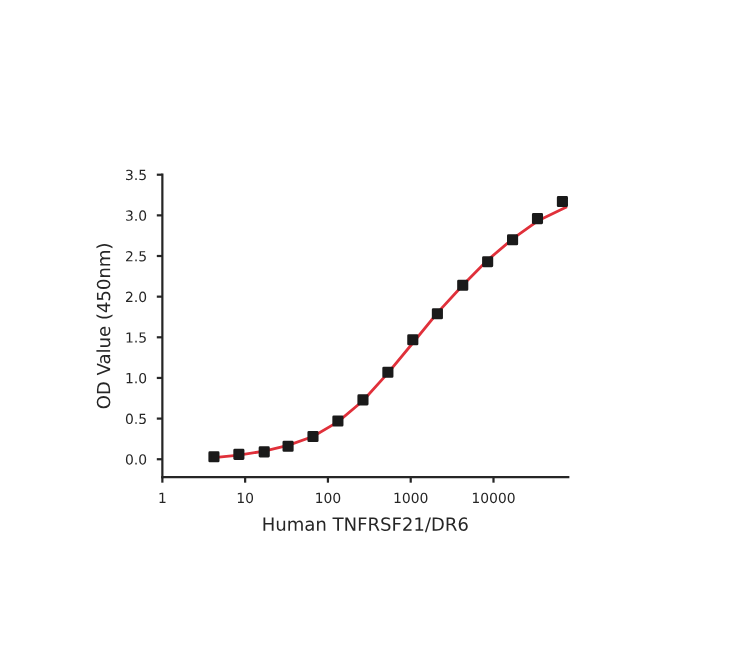  Describe the element at coordinates (104, 326) in the screenshot. I see `y-axis-title: OD Value (450nm)` at that location.